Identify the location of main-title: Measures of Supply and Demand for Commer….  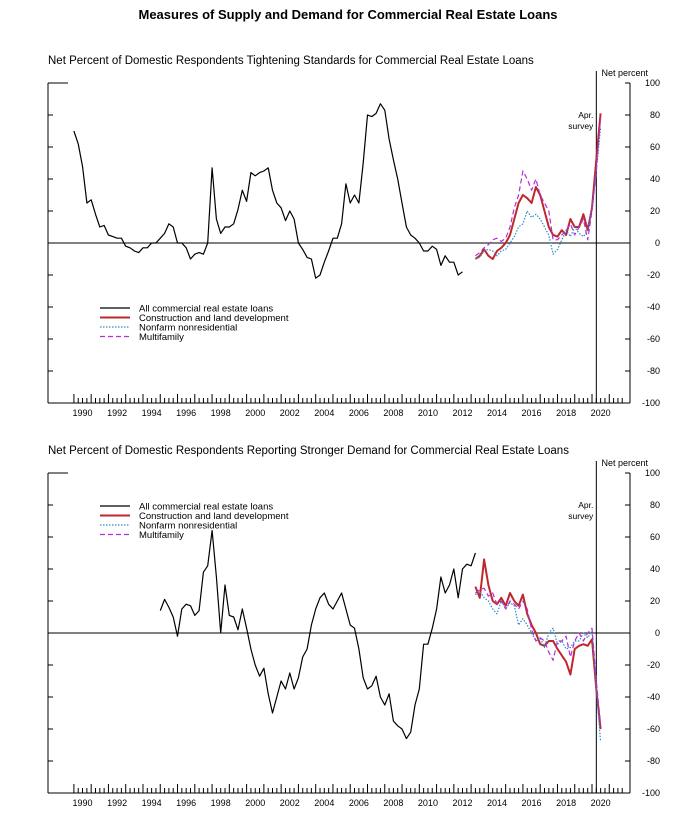
(347, 14).